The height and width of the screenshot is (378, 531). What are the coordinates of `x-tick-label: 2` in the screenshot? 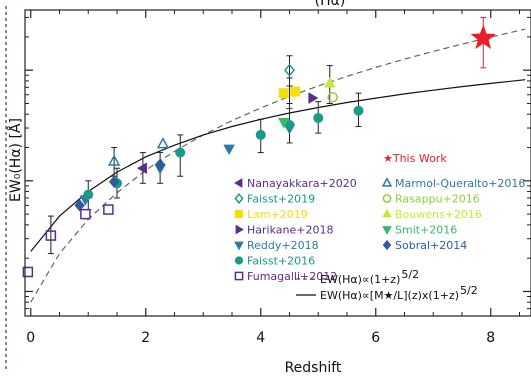 It's located at (145, 338).